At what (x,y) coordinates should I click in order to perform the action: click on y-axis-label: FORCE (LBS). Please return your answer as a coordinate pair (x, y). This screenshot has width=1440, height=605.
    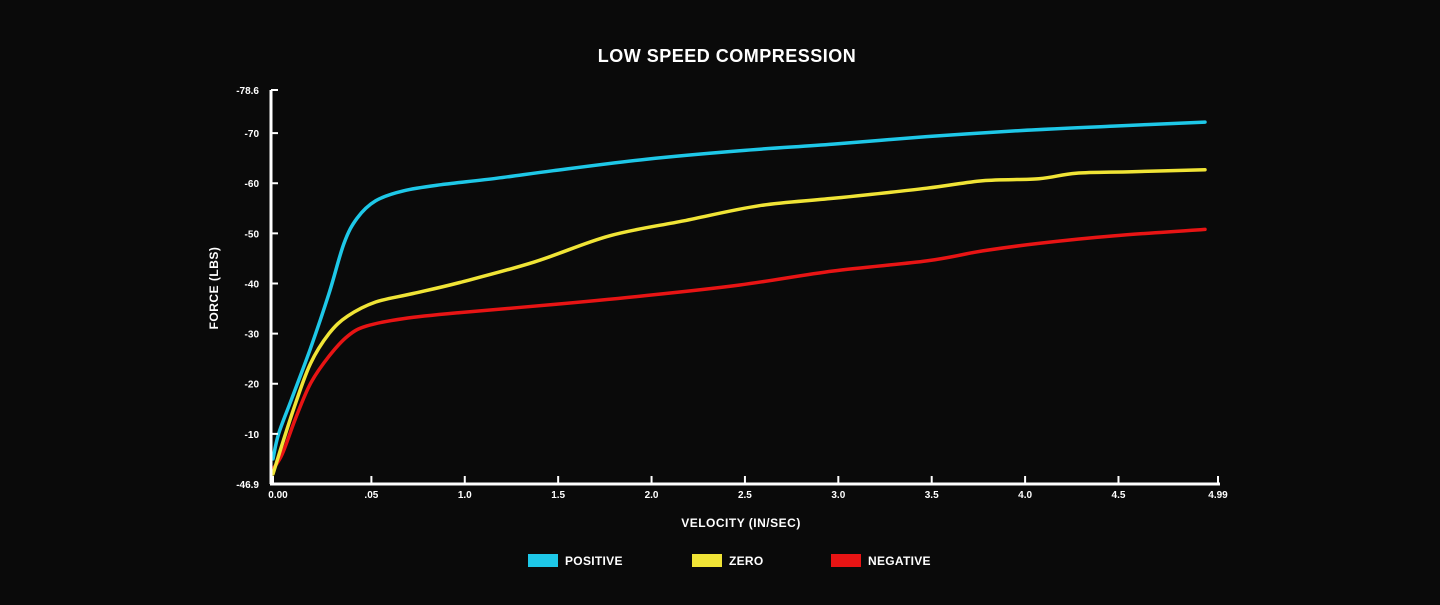
    Looking at the image, I should click on (214, 288).